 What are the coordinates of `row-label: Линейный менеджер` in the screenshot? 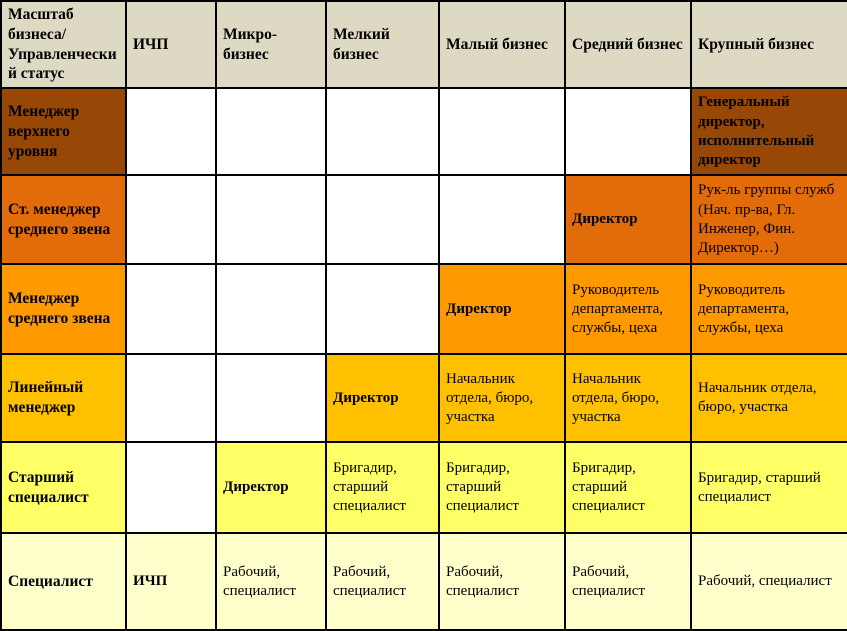 It's located at (63, 398).